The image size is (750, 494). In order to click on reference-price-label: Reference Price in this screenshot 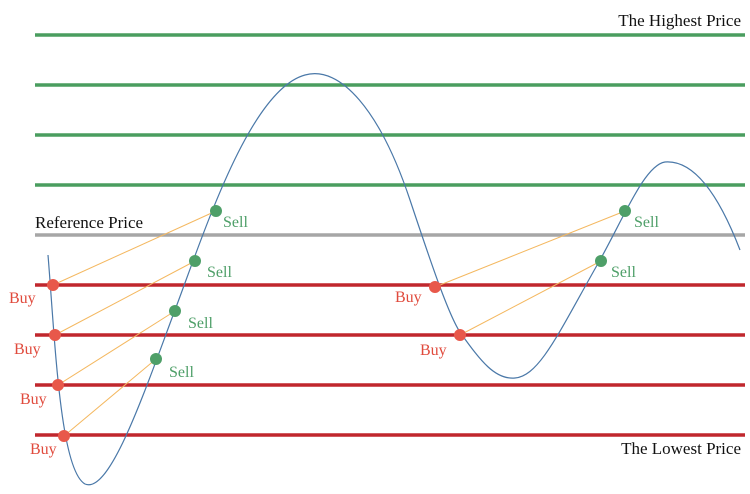, I will do `click(89, 222)`.